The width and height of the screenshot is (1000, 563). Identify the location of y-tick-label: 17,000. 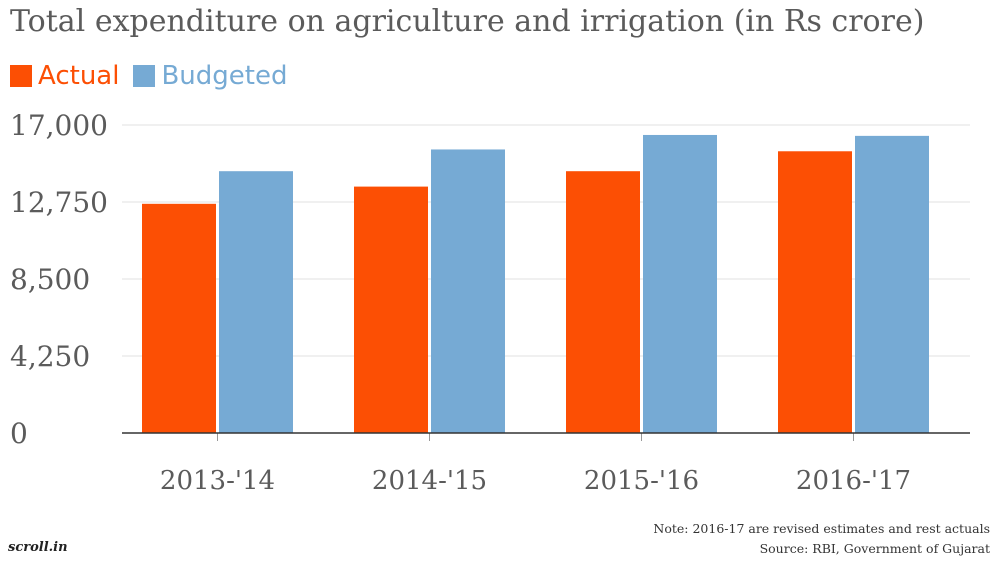
(59, 125).